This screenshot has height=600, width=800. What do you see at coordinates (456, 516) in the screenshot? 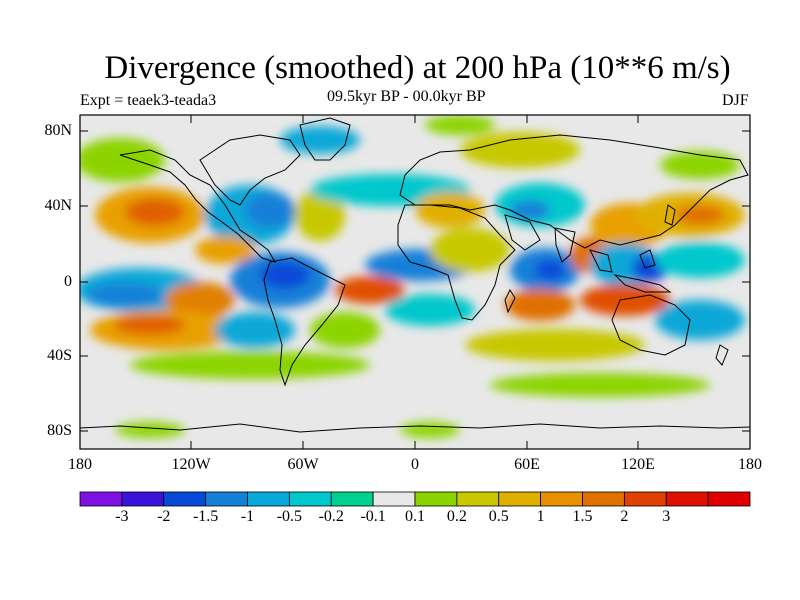
I see `colorbar-label: 0.2` at bounding box center [456, 516].